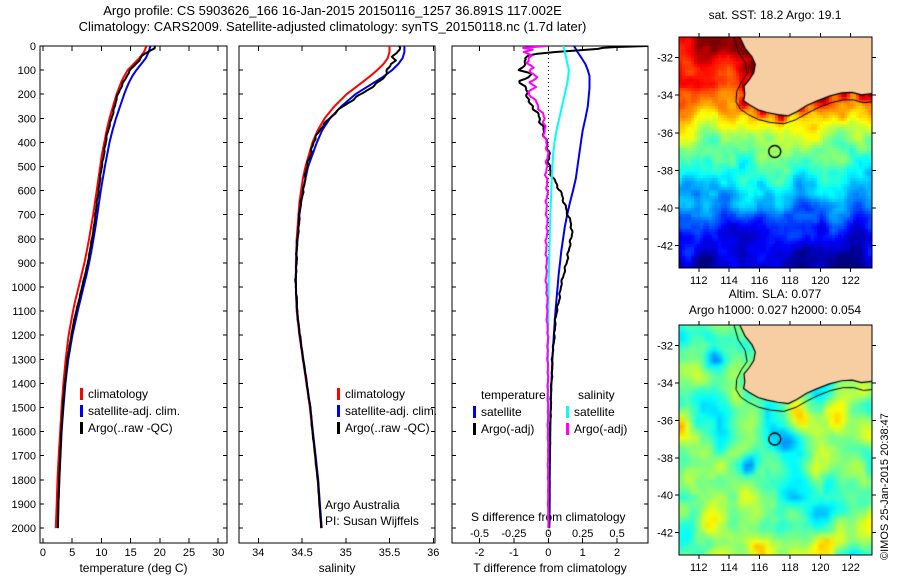 The image size is (900, 580). Describe the element at coordinates (24, 360) in the screenshot. I see `depth-tick-label: 1300` at that location.